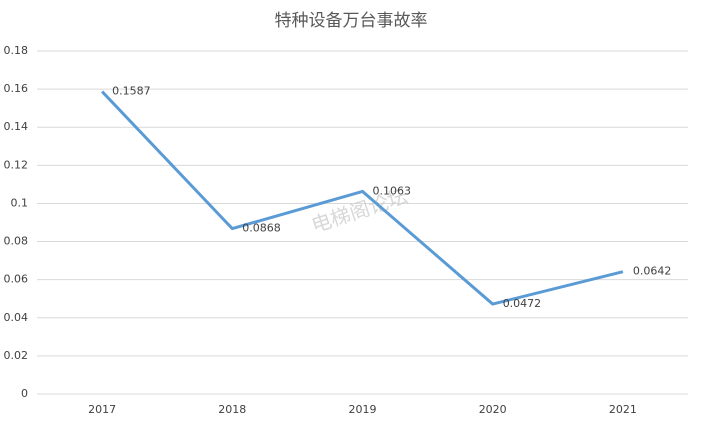 Image resolution: width=703 pixels, height=425 pixels. What do you see at coordinates (20, 202) in the screenshot?
I see `y-tick-label: 0.1` at bounding box center [20, 202].